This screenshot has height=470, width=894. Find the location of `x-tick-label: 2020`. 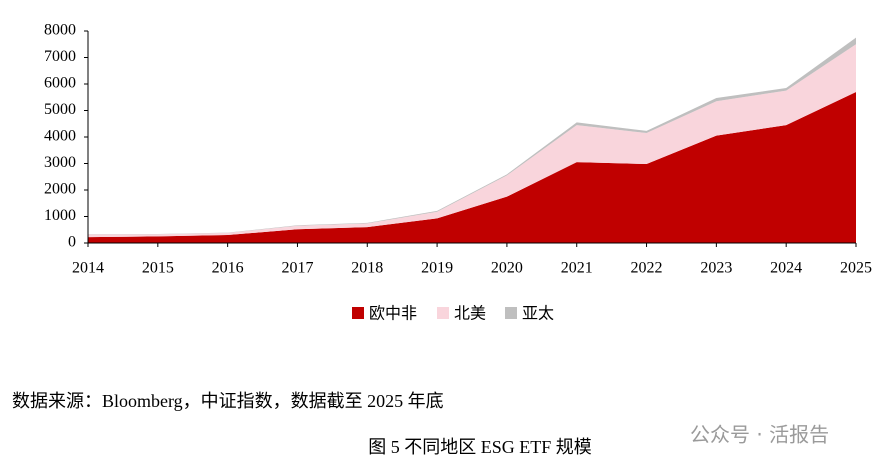

x-tick-label: 2020 is located at coordinates (507, 268).